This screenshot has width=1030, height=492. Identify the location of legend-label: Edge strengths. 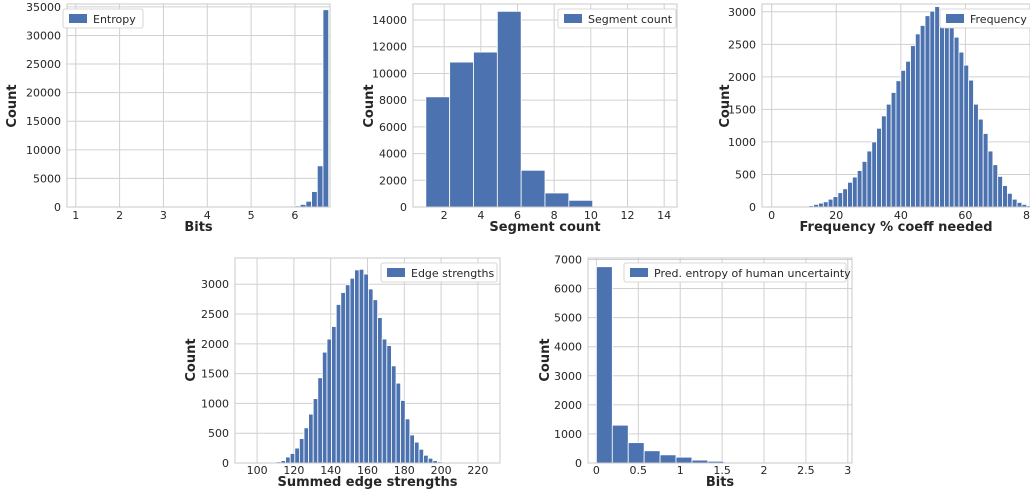
(453, 273).